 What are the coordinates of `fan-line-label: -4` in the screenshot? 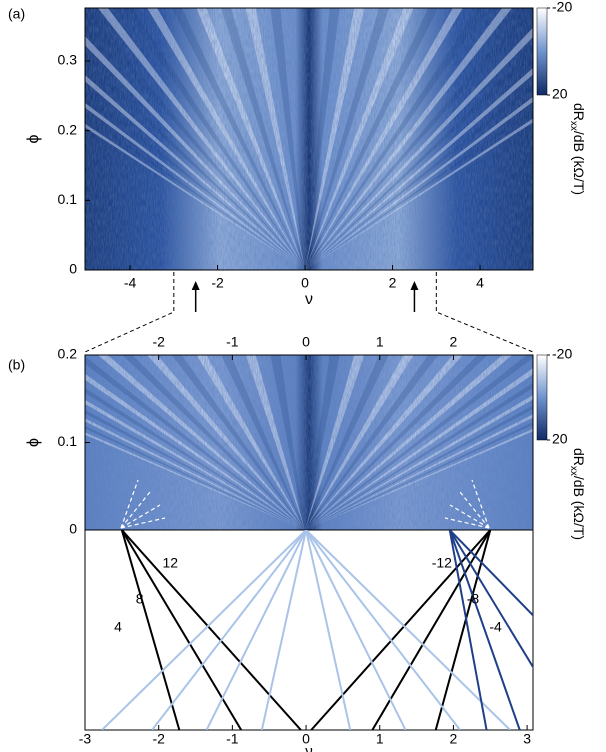 It's located at (495, 627).